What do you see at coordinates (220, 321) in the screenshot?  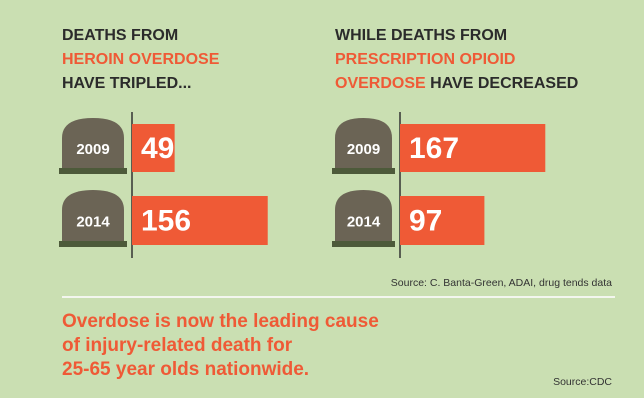 I see `footer-line: Overdose is now the leading cause` at bounding box center [220, 321].